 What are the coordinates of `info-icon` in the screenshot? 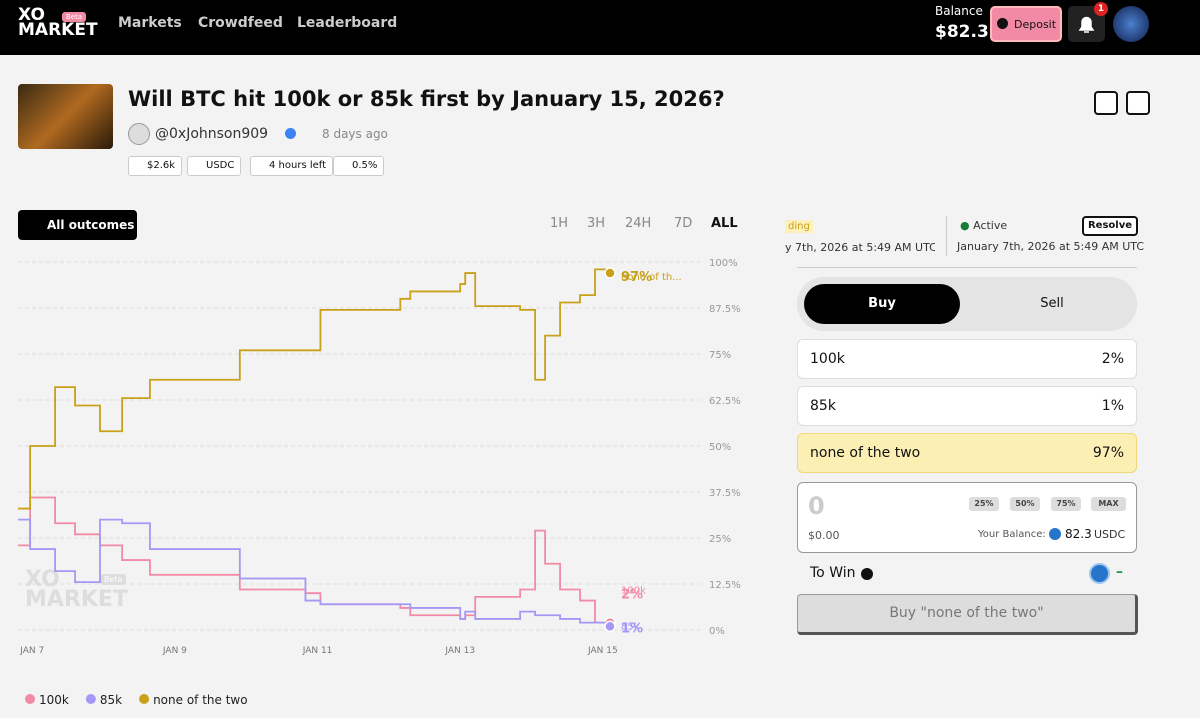 It's located at (867, 574).